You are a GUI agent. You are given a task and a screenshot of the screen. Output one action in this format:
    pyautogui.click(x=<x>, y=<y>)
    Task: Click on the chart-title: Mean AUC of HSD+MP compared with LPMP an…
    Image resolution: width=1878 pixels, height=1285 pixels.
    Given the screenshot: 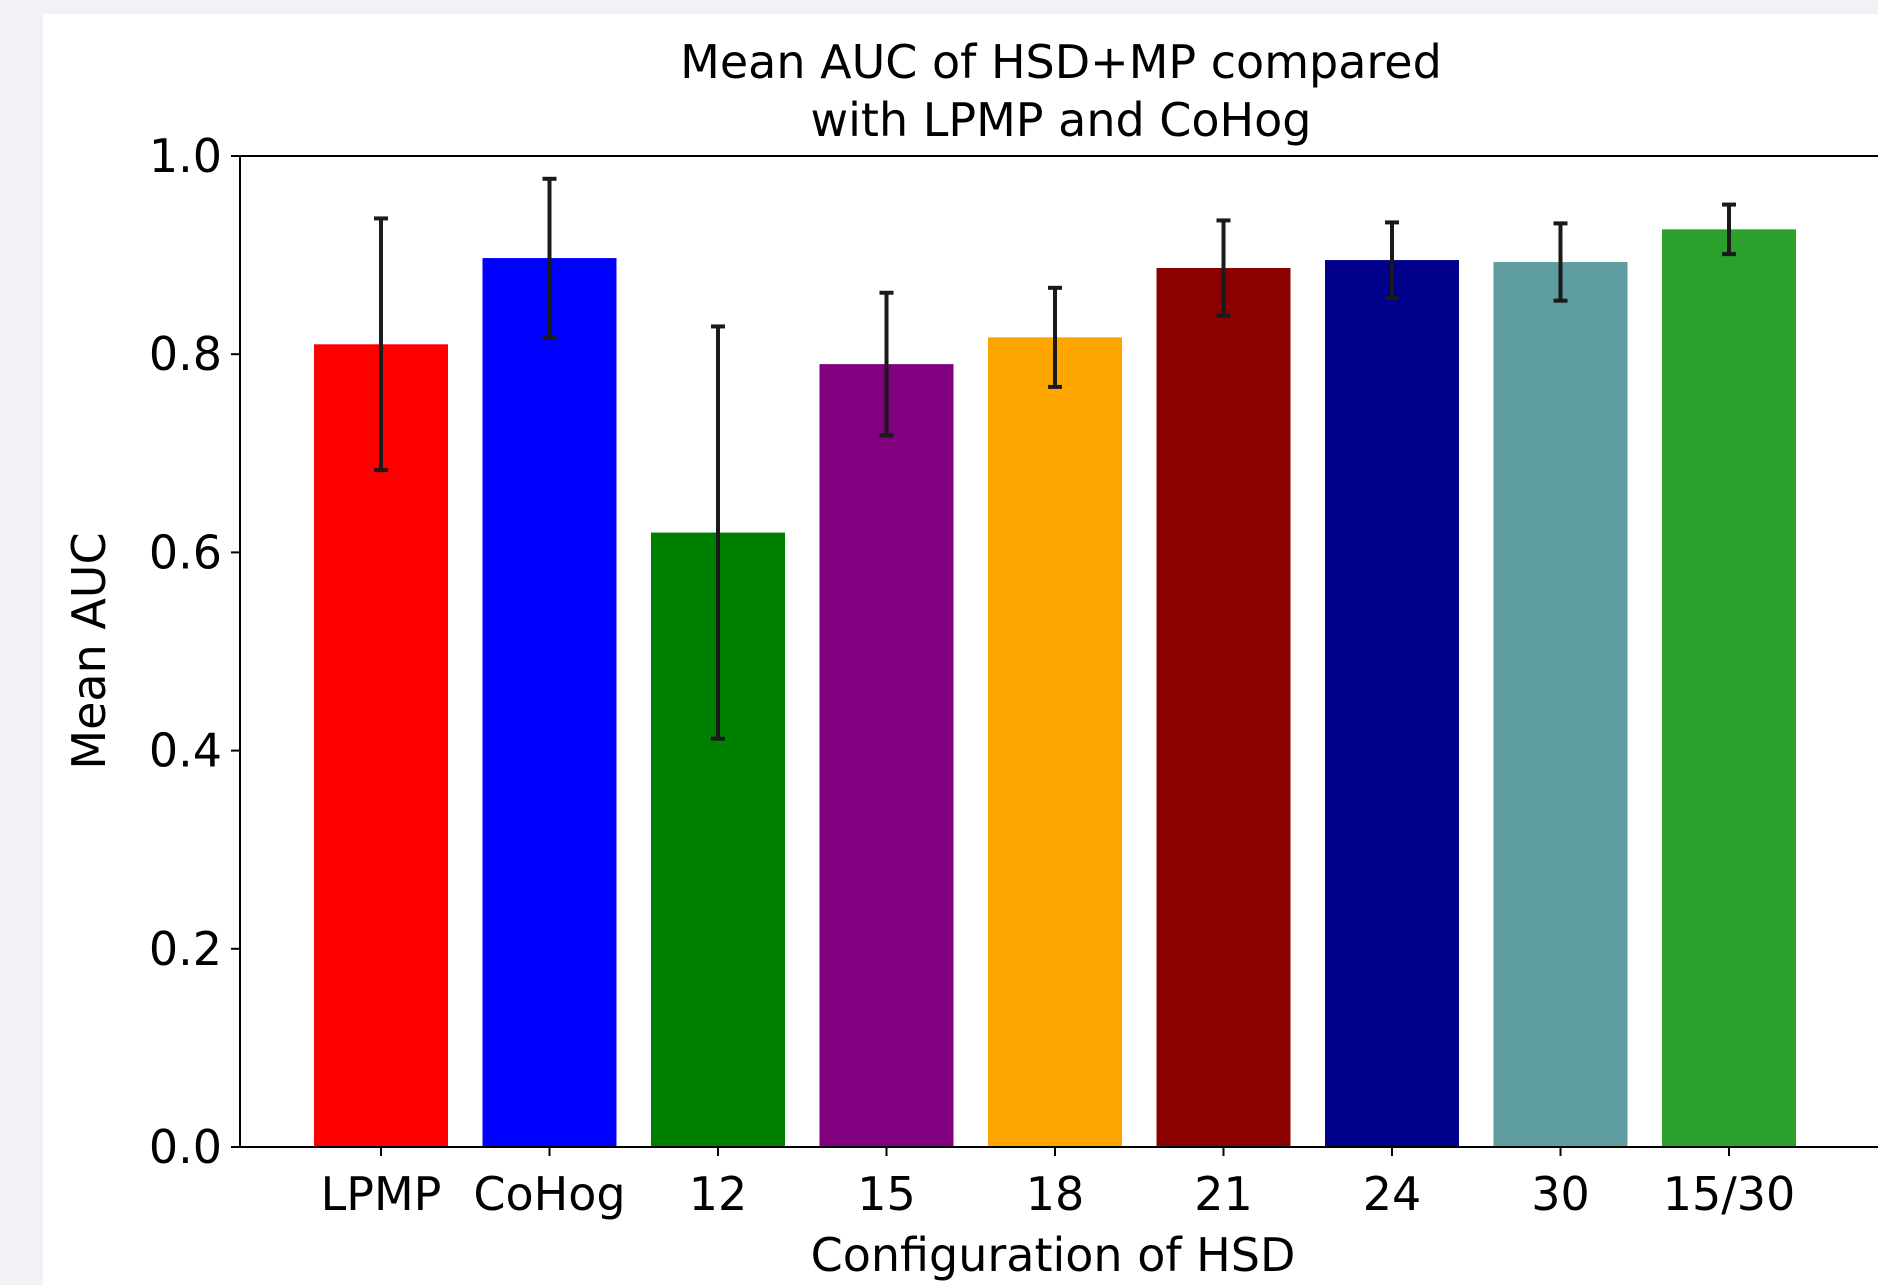 What is the action you would take?
    pyautogui.click(x=1061, y=91)
    